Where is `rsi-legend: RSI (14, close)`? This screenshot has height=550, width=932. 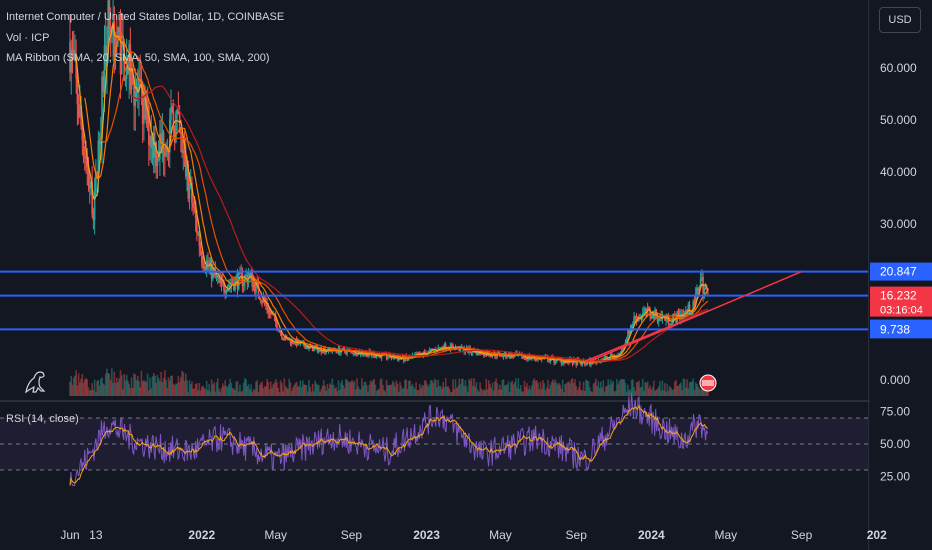
rsi-legend: RSI (14, close) is located at coordinates (42, 419).